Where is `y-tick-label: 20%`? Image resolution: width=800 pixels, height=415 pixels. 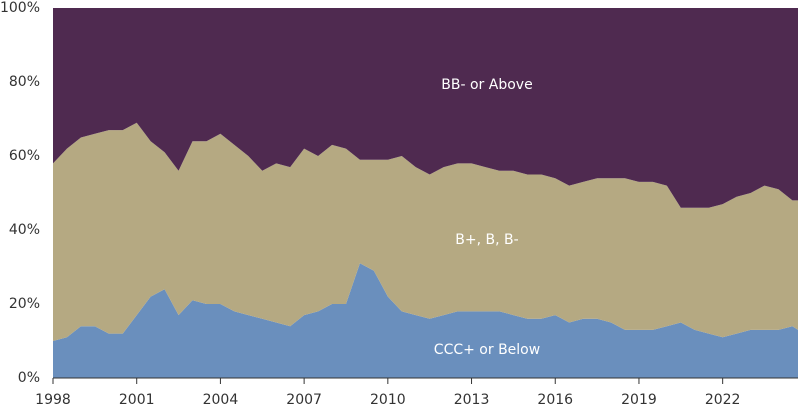 y-tick-label: 20% is located at coordinates (24, 304).